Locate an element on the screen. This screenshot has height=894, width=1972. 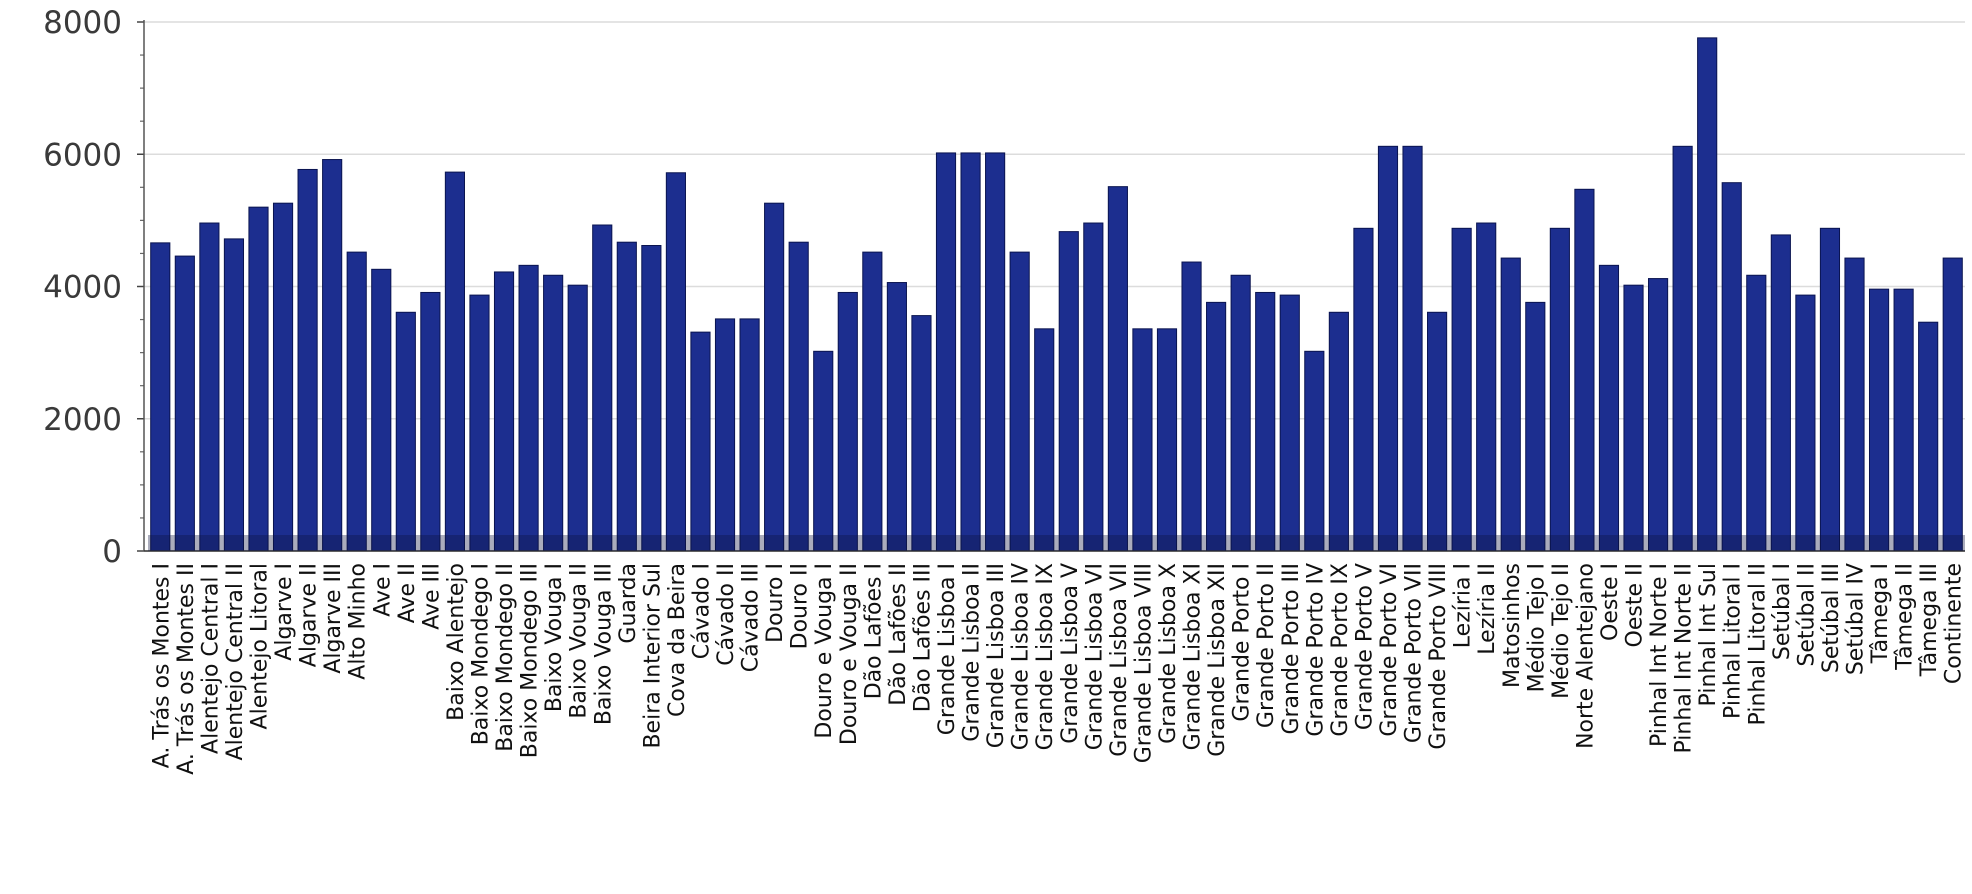
x-tick-label: Alentejo Litoral is located at coordinates (259, 646).